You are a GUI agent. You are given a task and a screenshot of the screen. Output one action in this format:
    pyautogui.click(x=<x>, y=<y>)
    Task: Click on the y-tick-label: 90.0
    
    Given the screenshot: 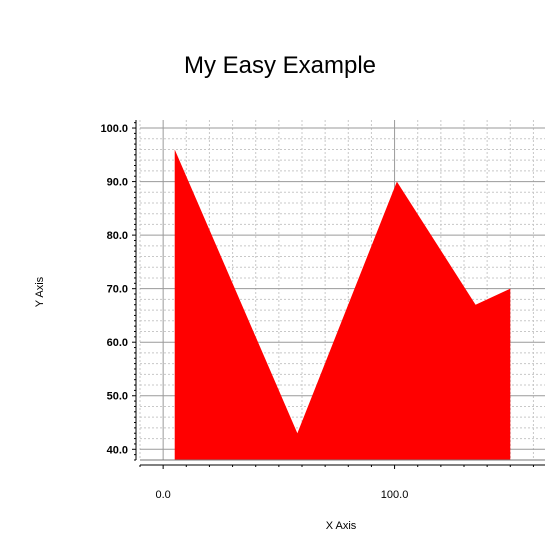 What is the action you would take?
    pyautogui.click(x=117, y=183)
    